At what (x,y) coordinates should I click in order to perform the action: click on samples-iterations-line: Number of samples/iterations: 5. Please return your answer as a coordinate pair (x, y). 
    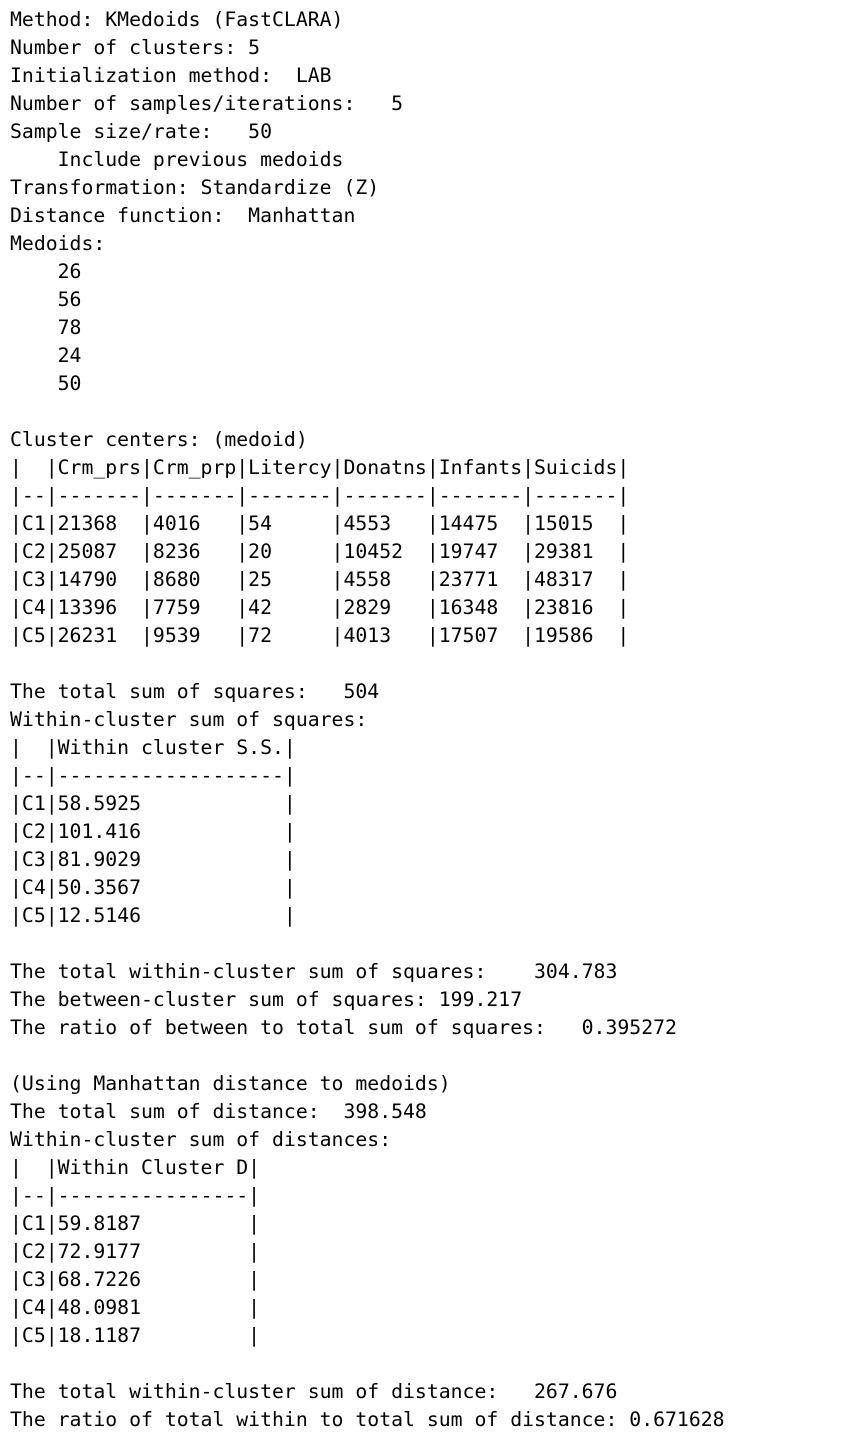
    Looking at the image, I should click on (207, 103).